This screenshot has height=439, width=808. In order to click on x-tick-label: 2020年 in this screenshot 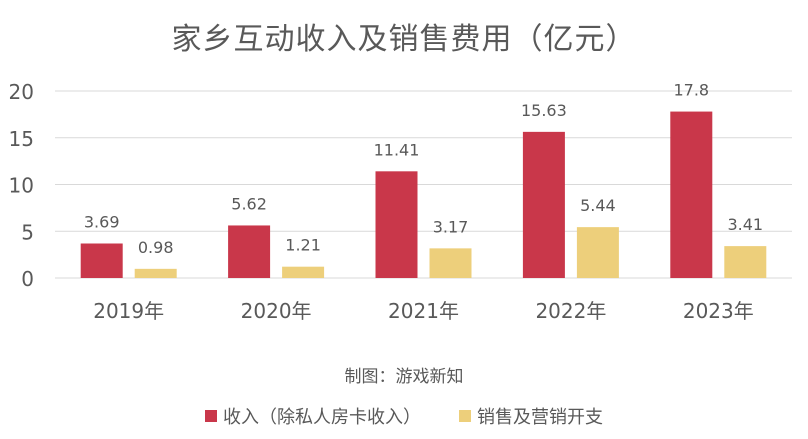, I will do `click(276, 311)`.